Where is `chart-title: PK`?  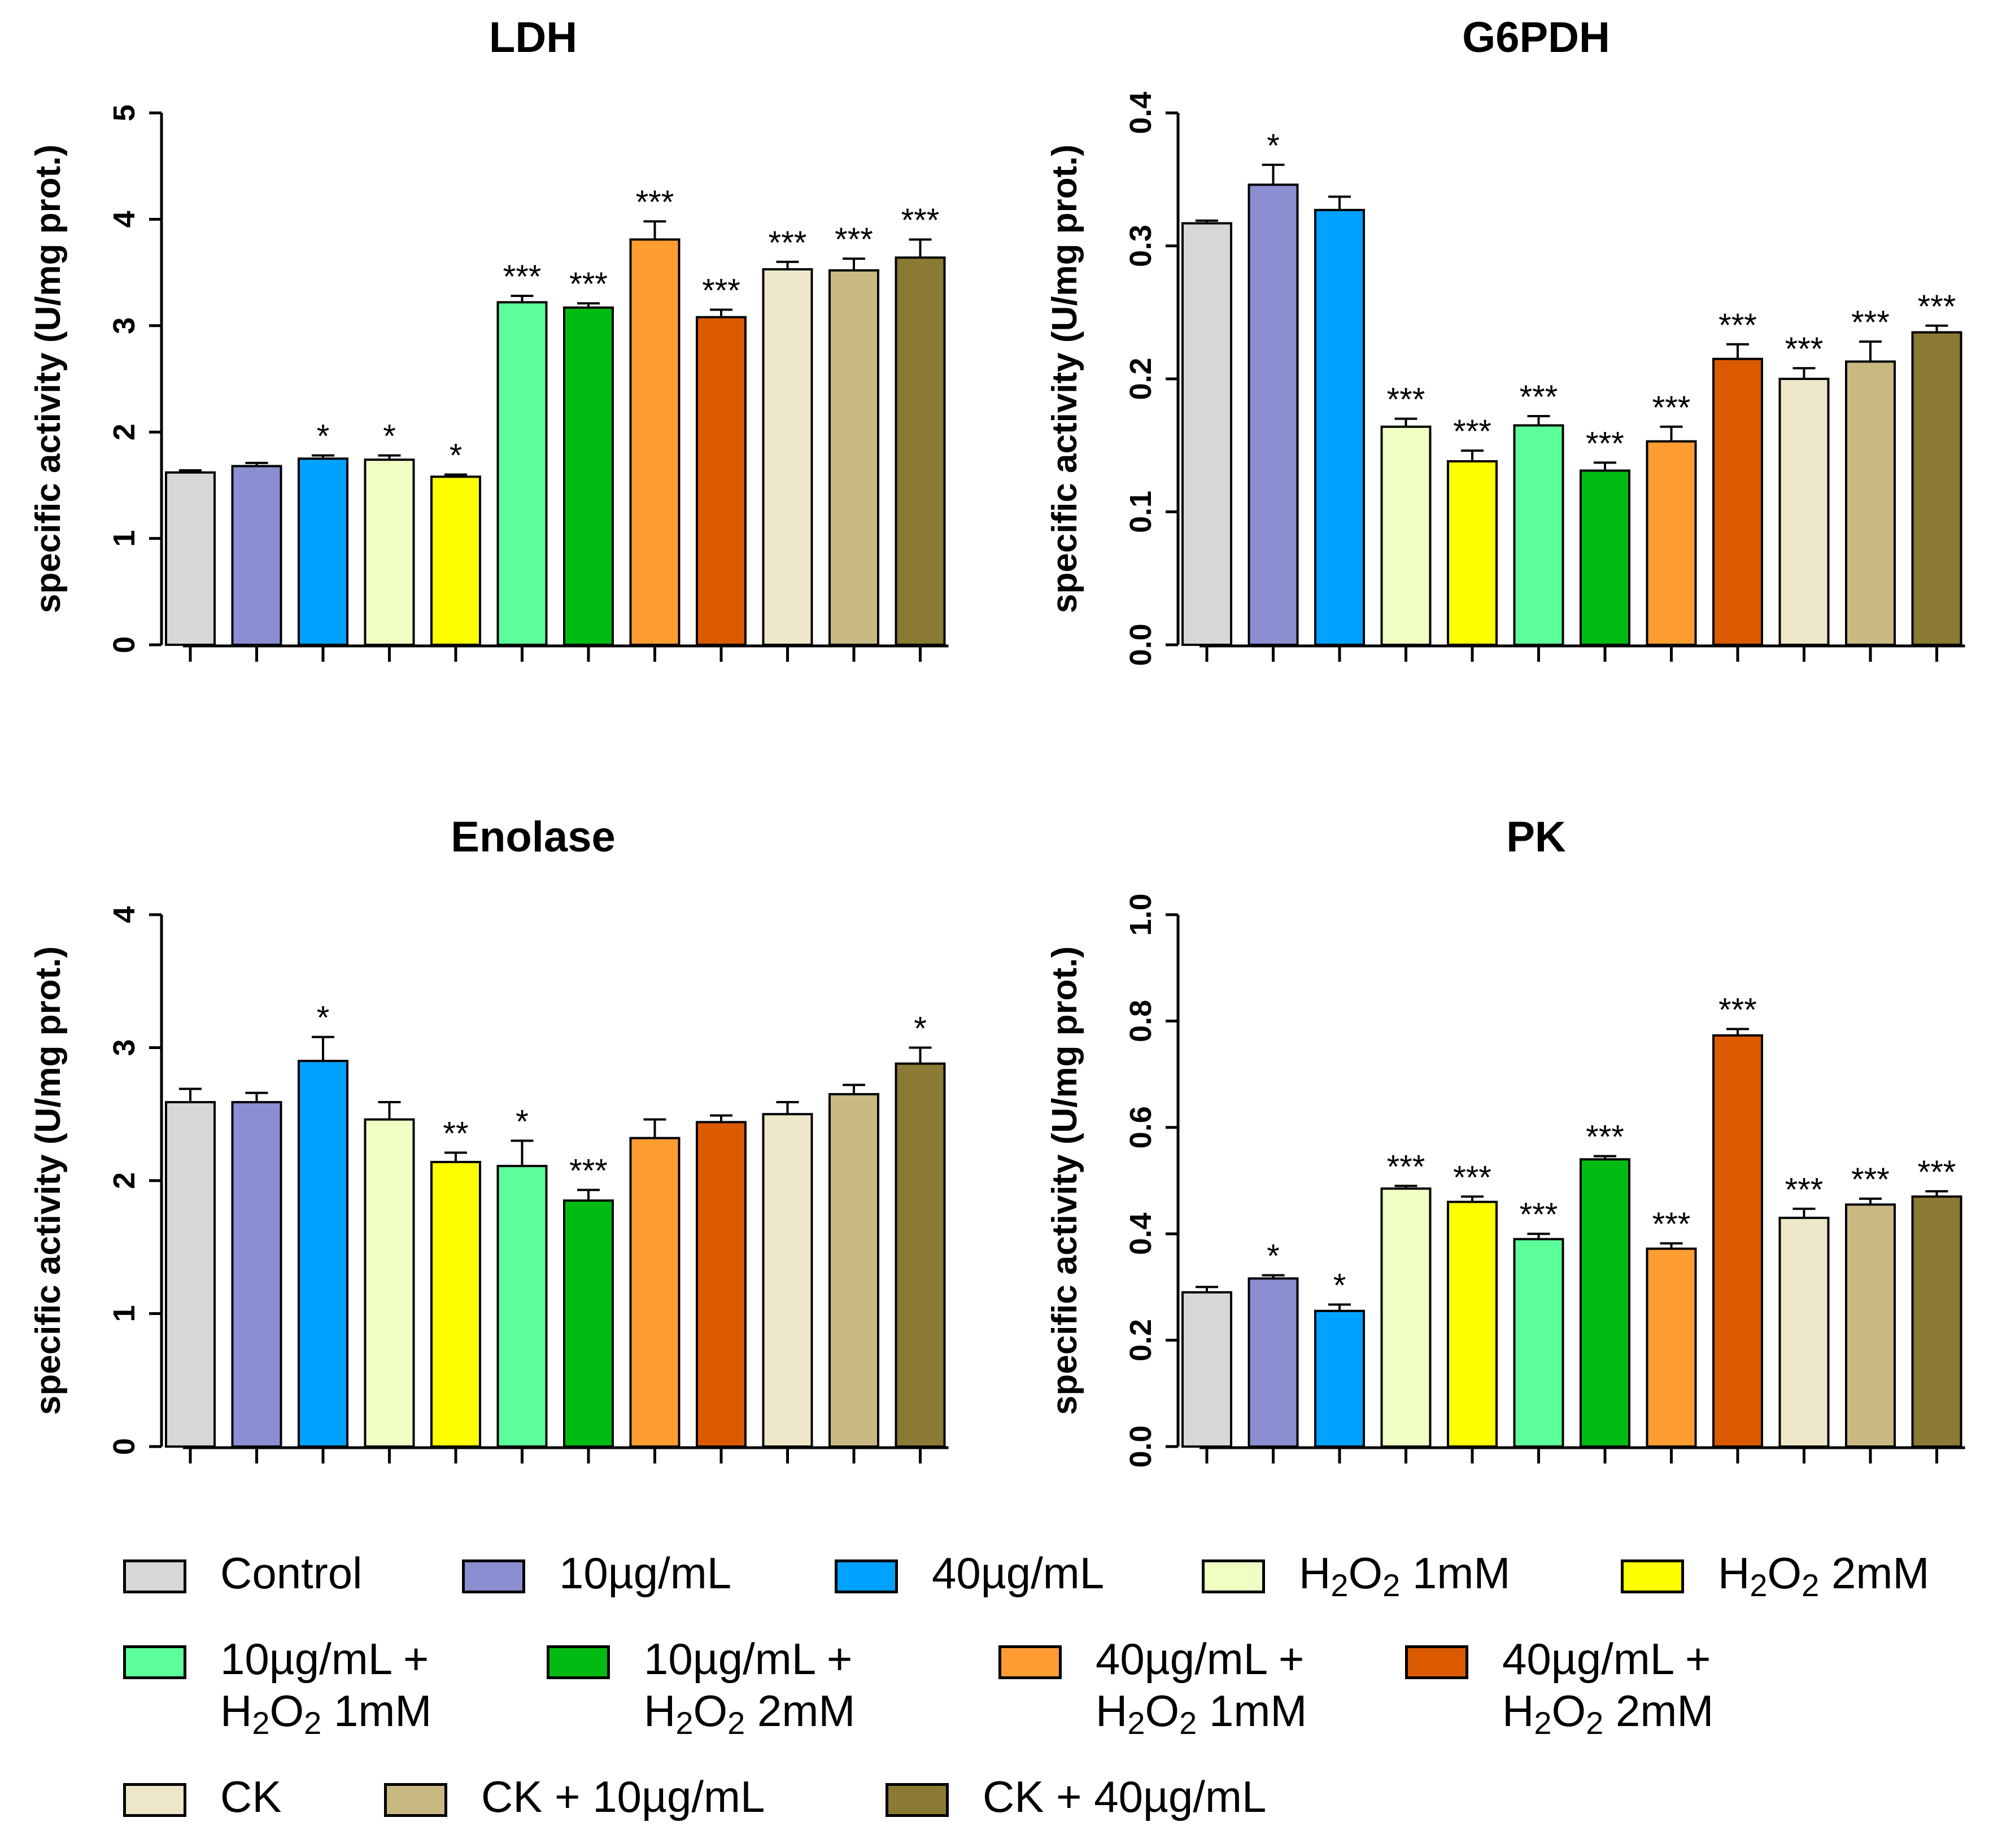 chart-title: PK is located at coordinates (1536, 837).